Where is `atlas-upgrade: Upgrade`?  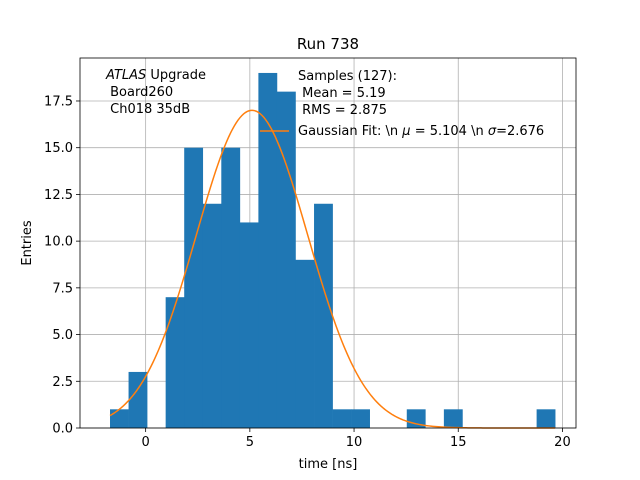
atlas-upgrade: Upgrade is located at coordinates (176, 75).